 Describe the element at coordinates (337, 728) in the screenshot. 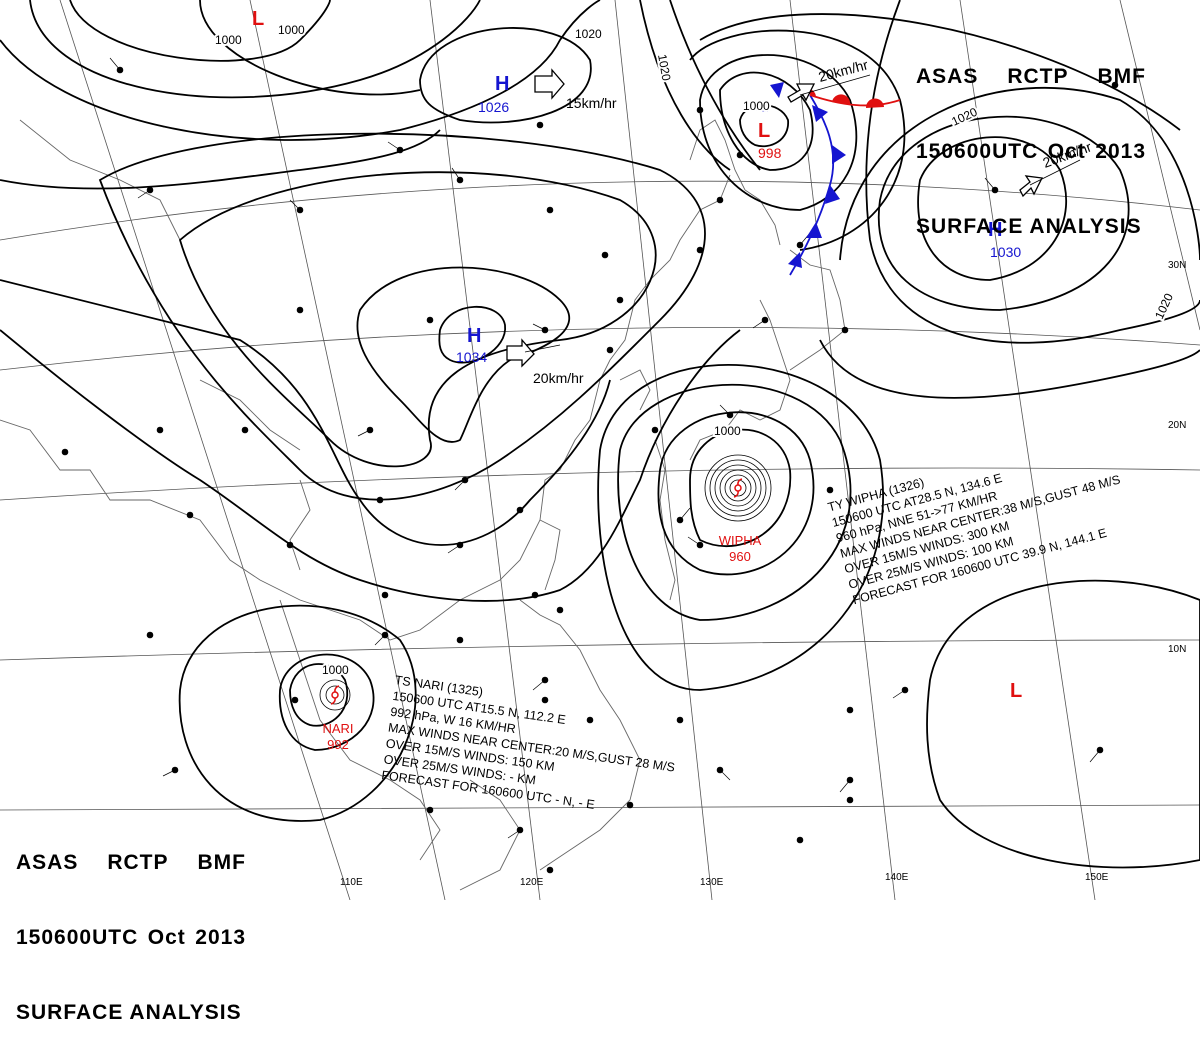

I see `typhoon-name-nari: NARI` at that location.